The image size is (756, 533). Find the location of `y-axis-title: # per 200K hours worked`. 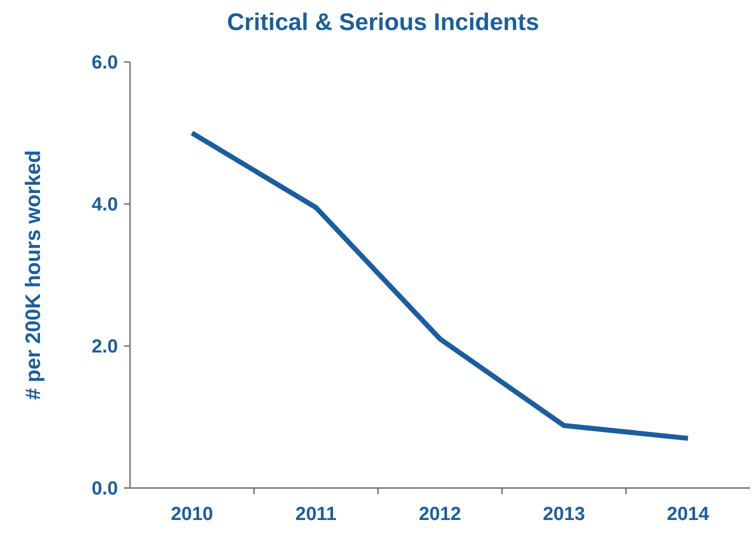

y-axis-title: # per 200K hours worked is located at coordinates (33, 275).